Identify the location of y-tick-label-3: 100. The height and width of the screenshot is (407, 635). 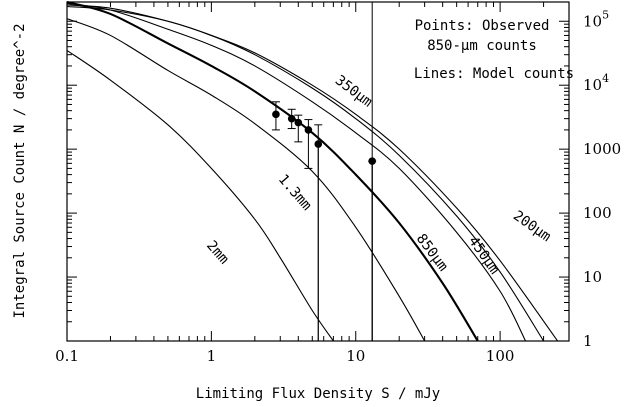
(597, 213).